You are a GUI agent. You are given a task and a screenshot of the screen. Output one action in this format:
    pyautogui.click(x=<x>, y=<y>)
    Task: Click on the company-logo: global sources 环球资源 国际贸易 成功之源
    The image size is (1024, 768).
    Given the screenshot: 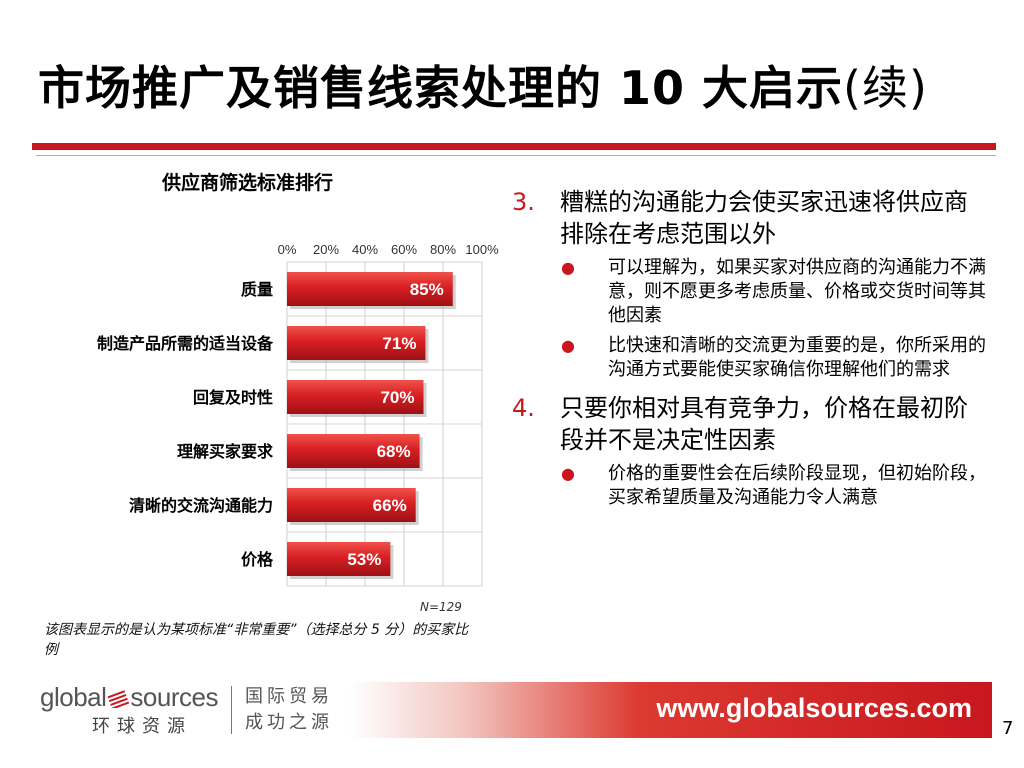 What is the action you would take?
    pyautogui.click(x=200, y=710)
    